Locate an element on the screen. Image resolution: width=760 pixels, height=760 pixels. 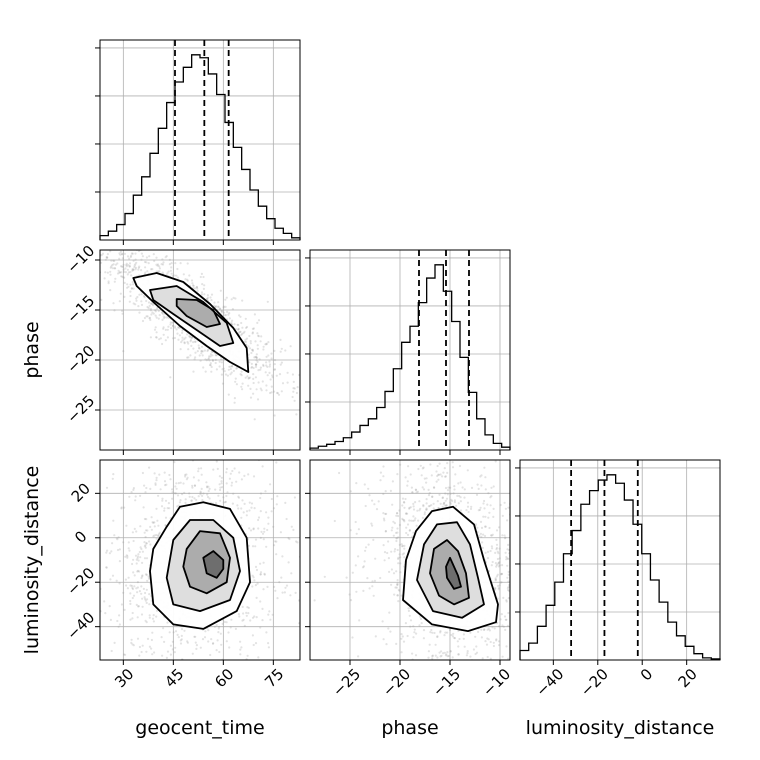
x-axis-label-luminosity-distance: luminosity_distance is located at coordinates (620, 728).